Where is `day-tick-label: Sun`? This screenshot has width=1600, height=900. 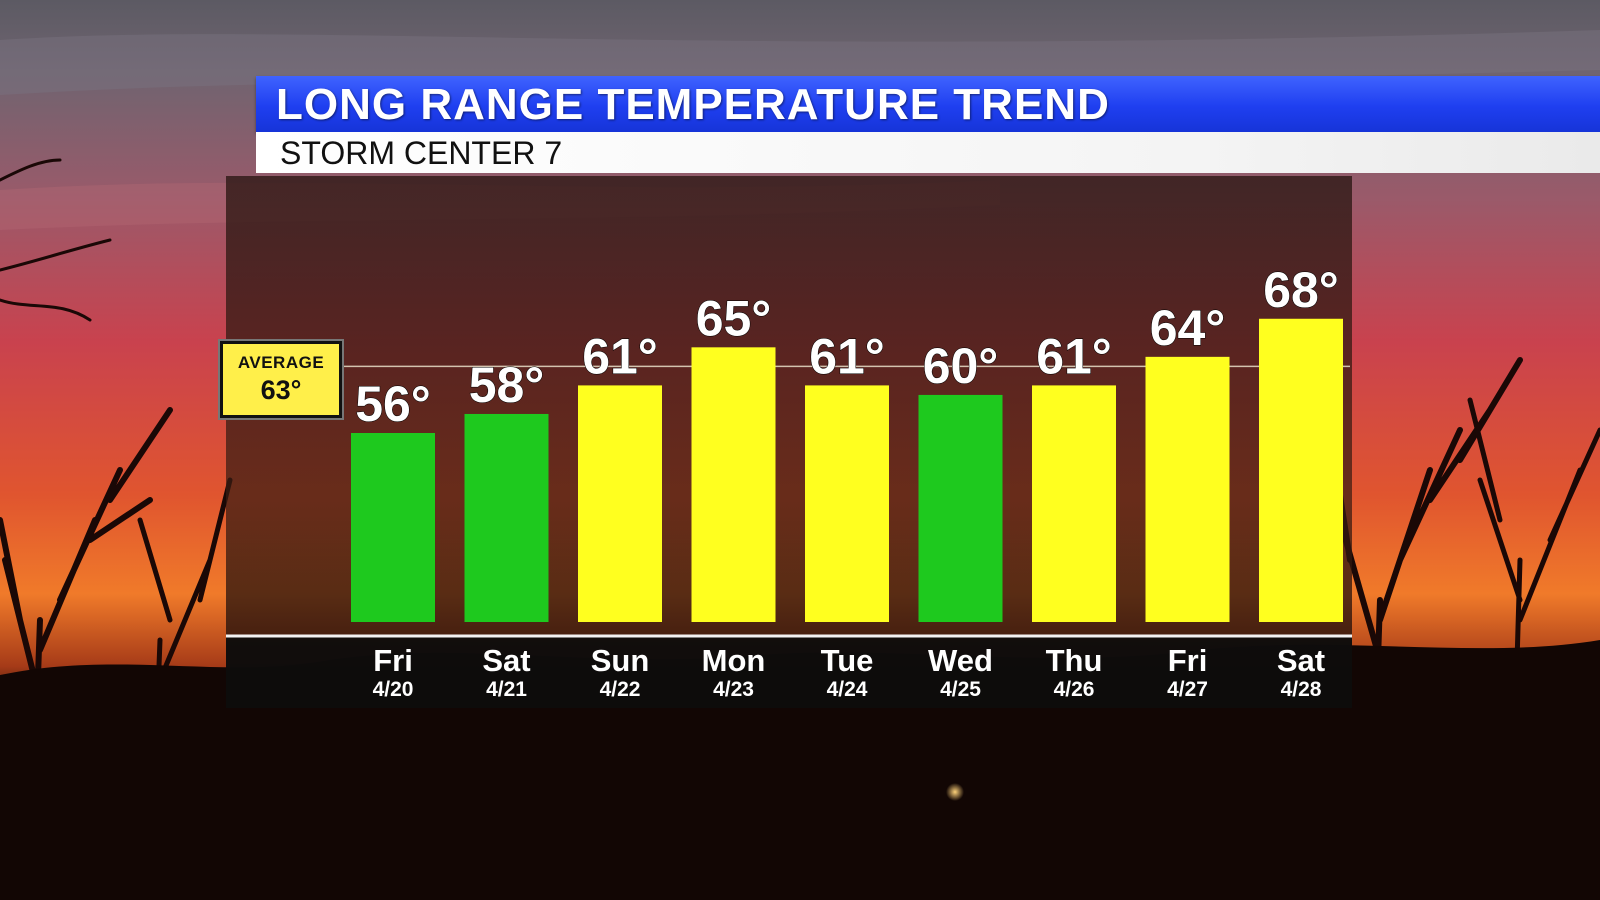
day-tick-label: Sun is located at coordinates (620, 660).